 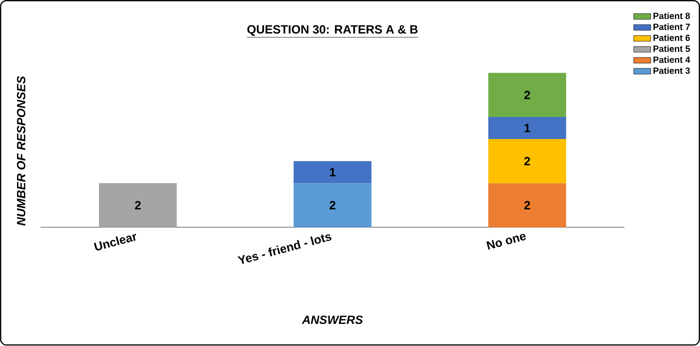 What do you see at coordinates (284, 249) in the screenshot?
I see `x-tick-label: Yes - friend - lots` at bounding box center [284, 249].